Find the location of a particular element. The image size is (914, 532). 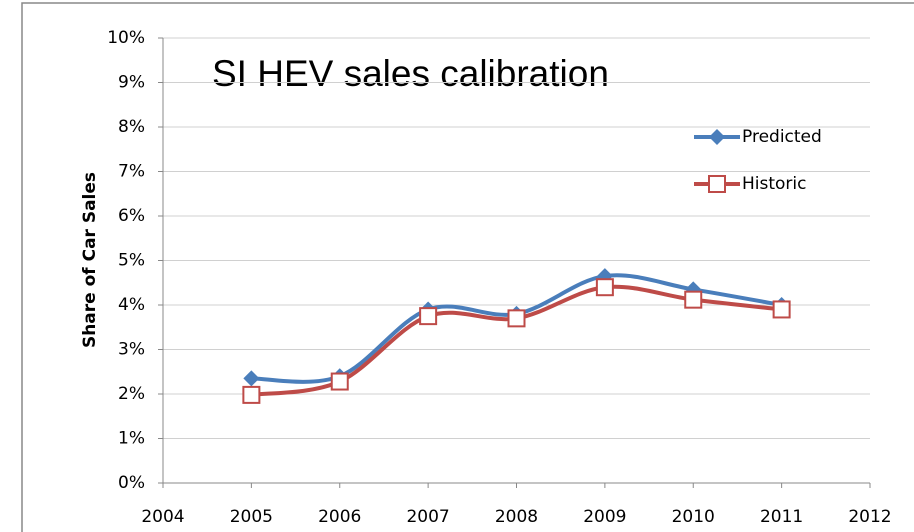

y-tick-label: 1% is located at coordinates (131, 439).